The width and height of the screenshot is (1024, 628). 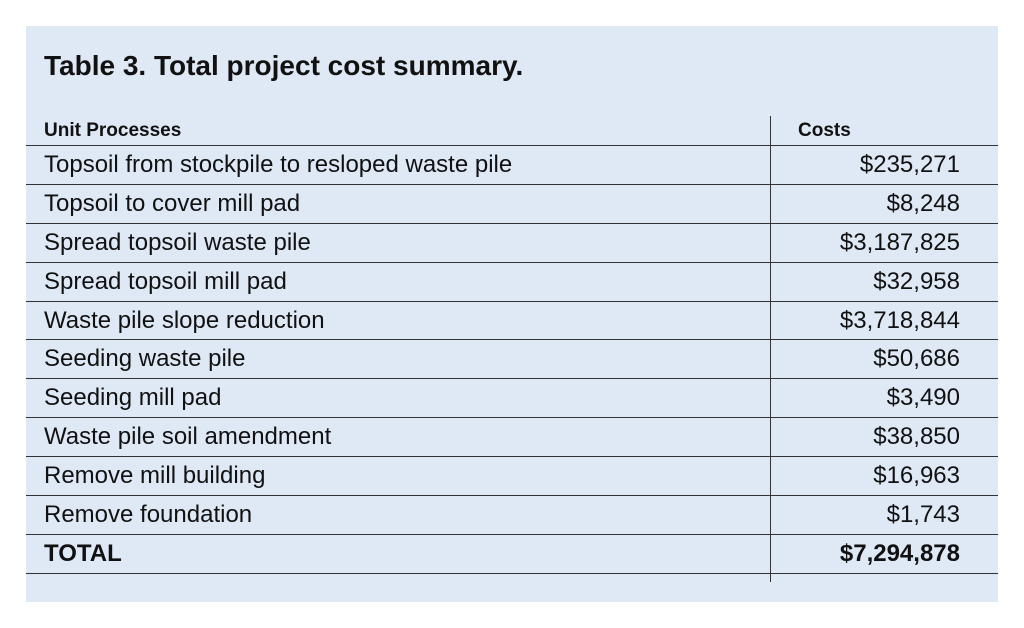 I want to click on row-cost: $50,686, so click(x=916, y=359).